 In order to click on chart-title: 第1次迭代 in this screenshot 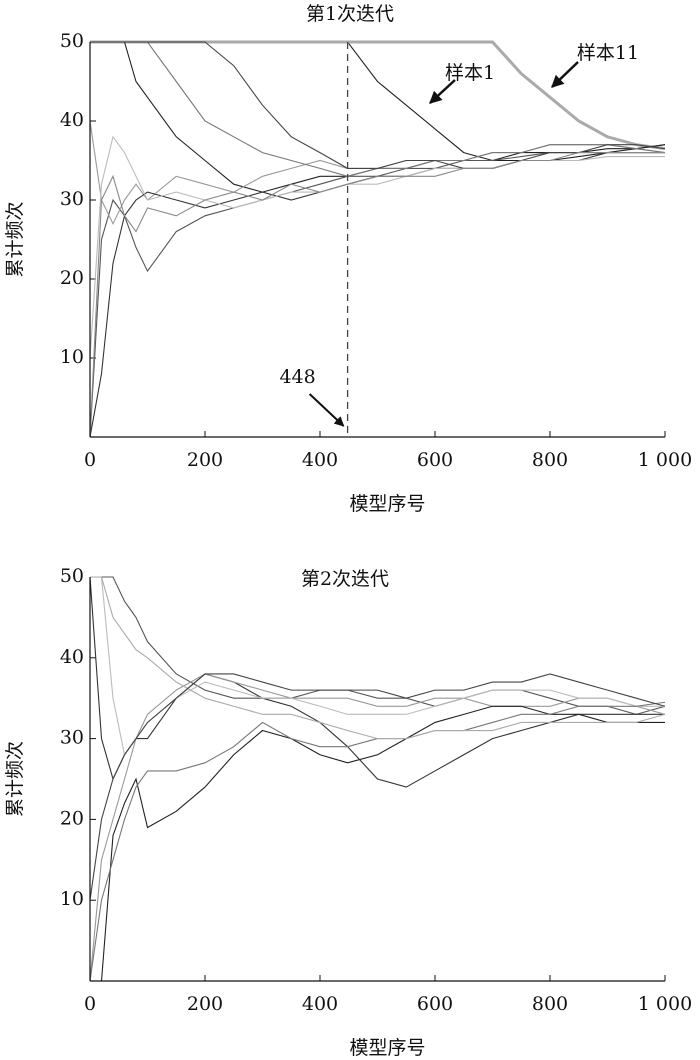, I will do `click(350, 14)`.